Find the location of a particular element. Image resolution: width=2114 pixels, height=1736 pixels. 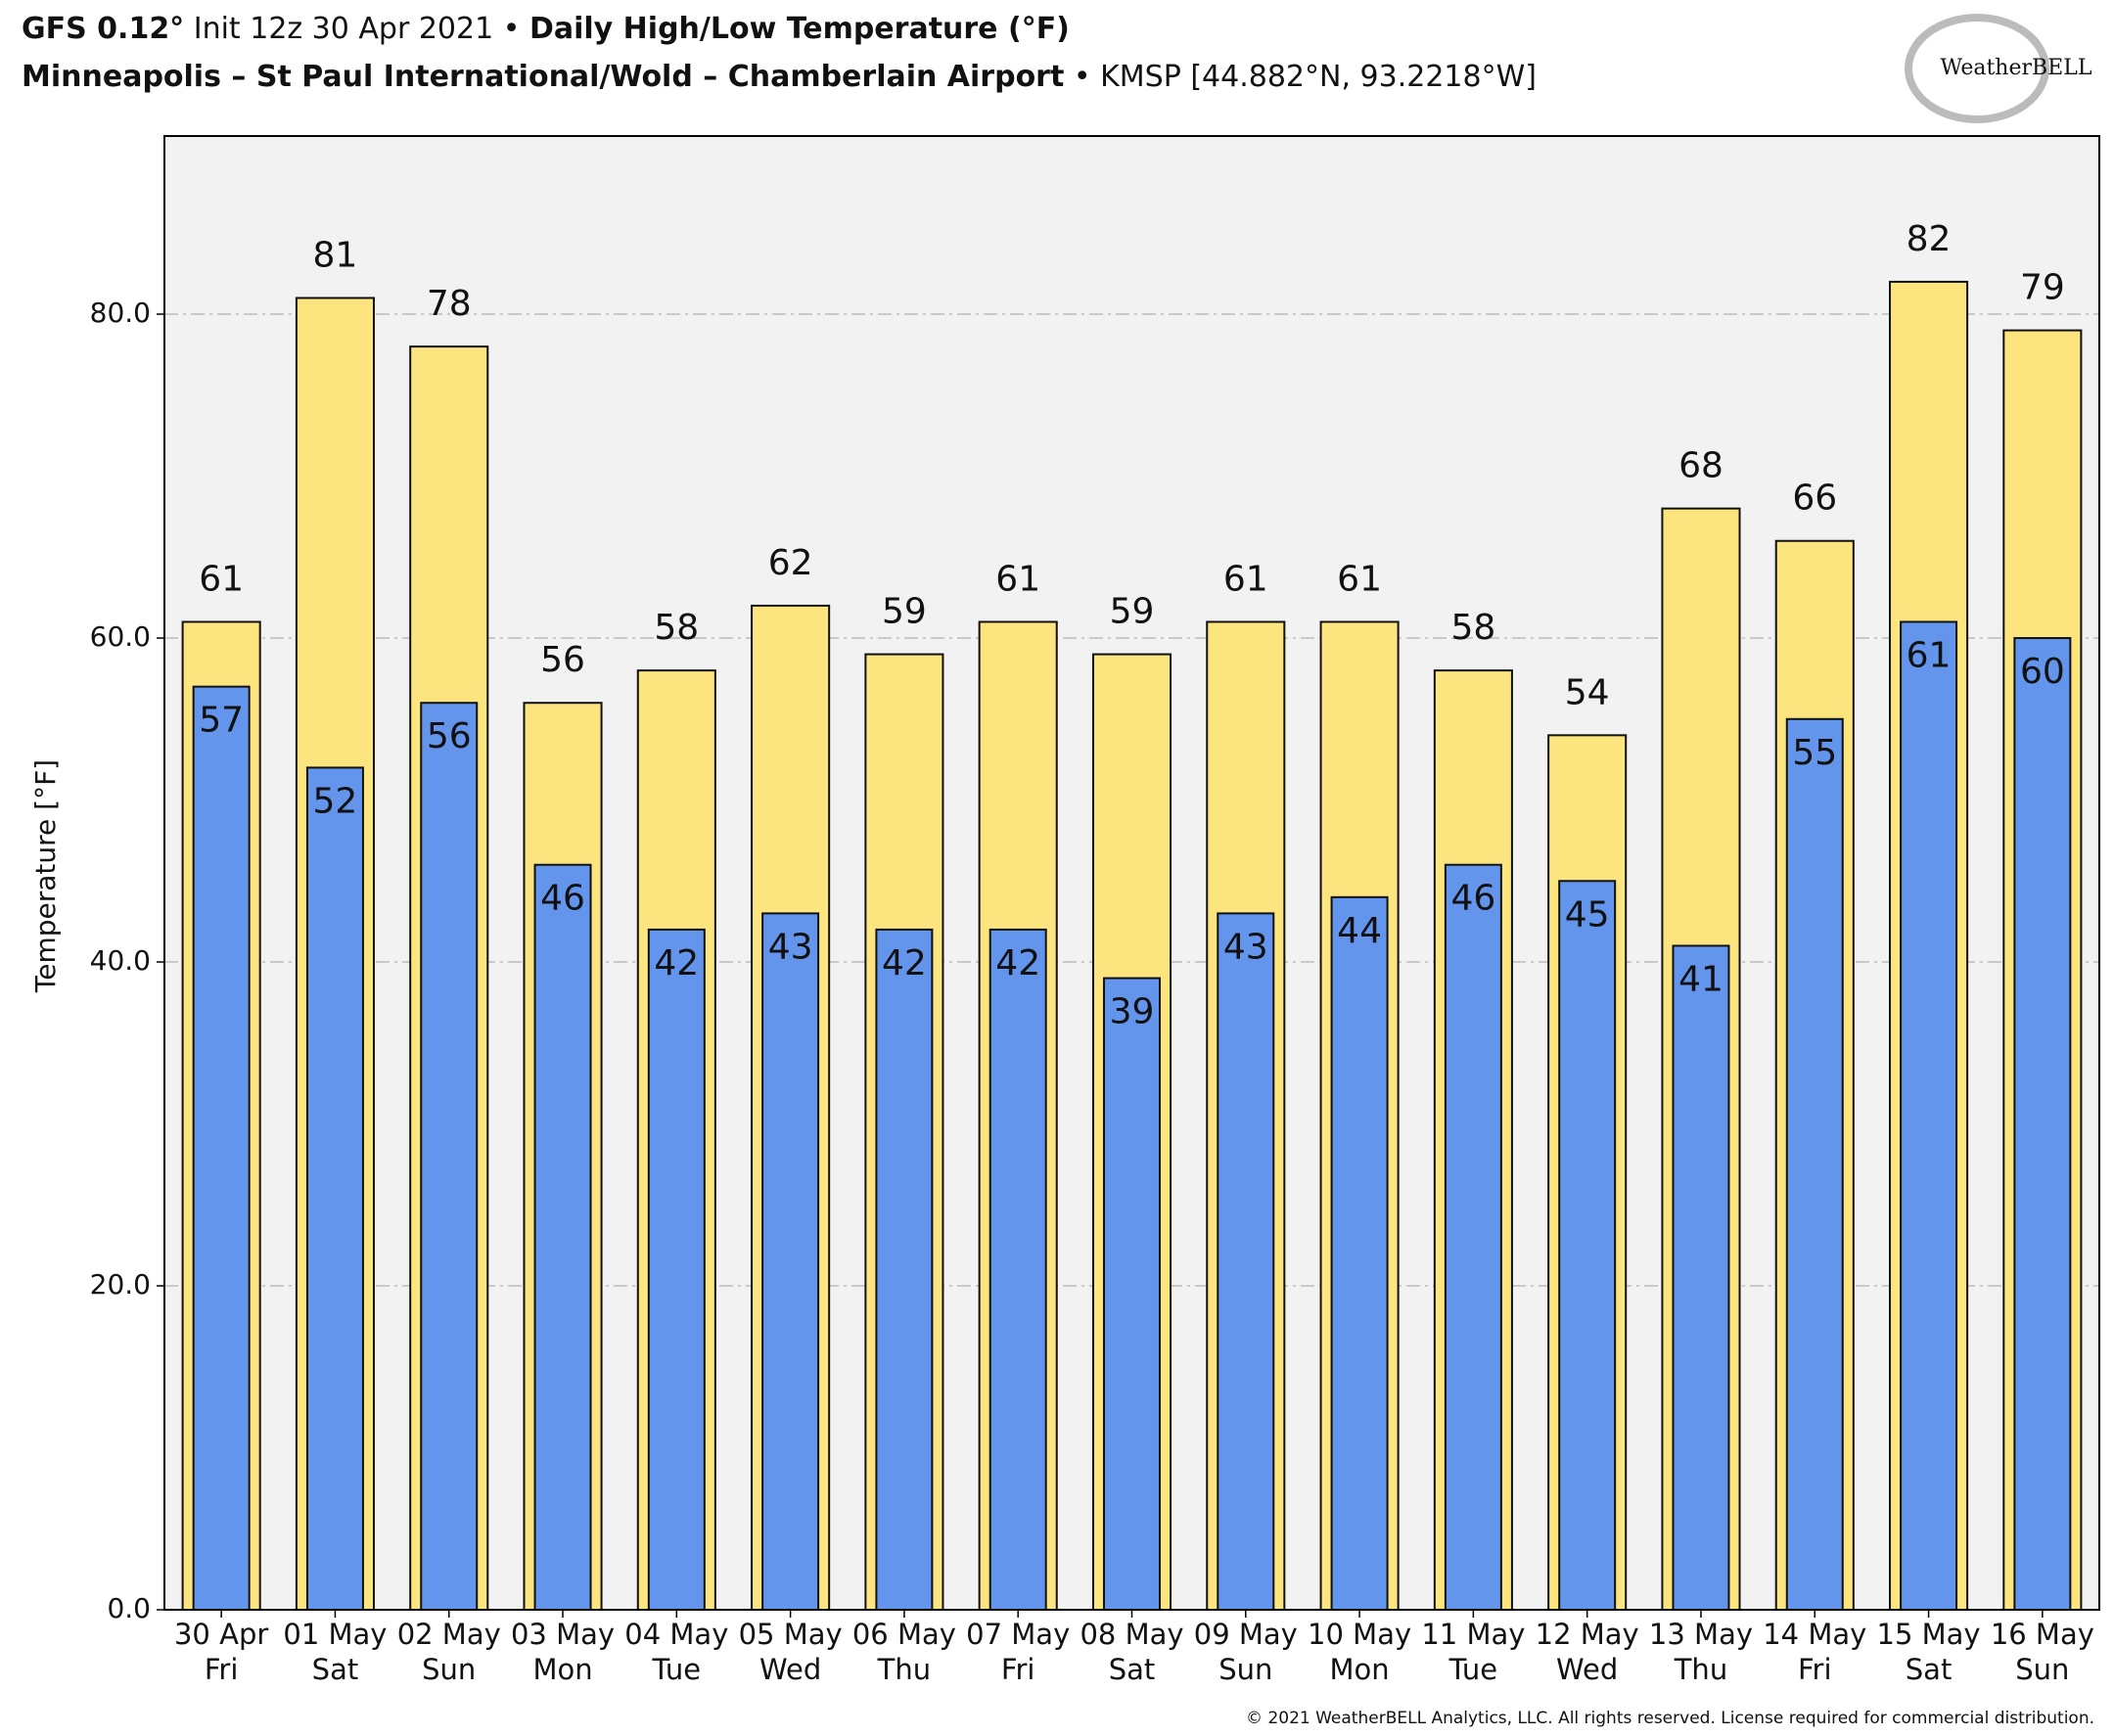

low-label: 61 is located at coordinates (1929, 655).